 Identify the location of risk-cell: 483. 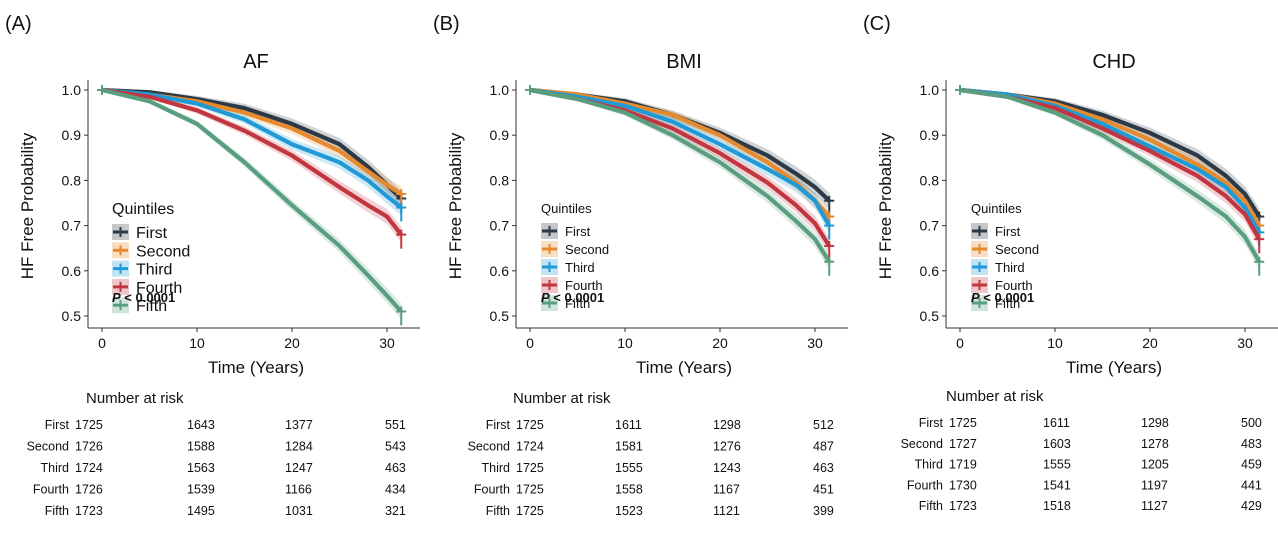
(1251, 444).